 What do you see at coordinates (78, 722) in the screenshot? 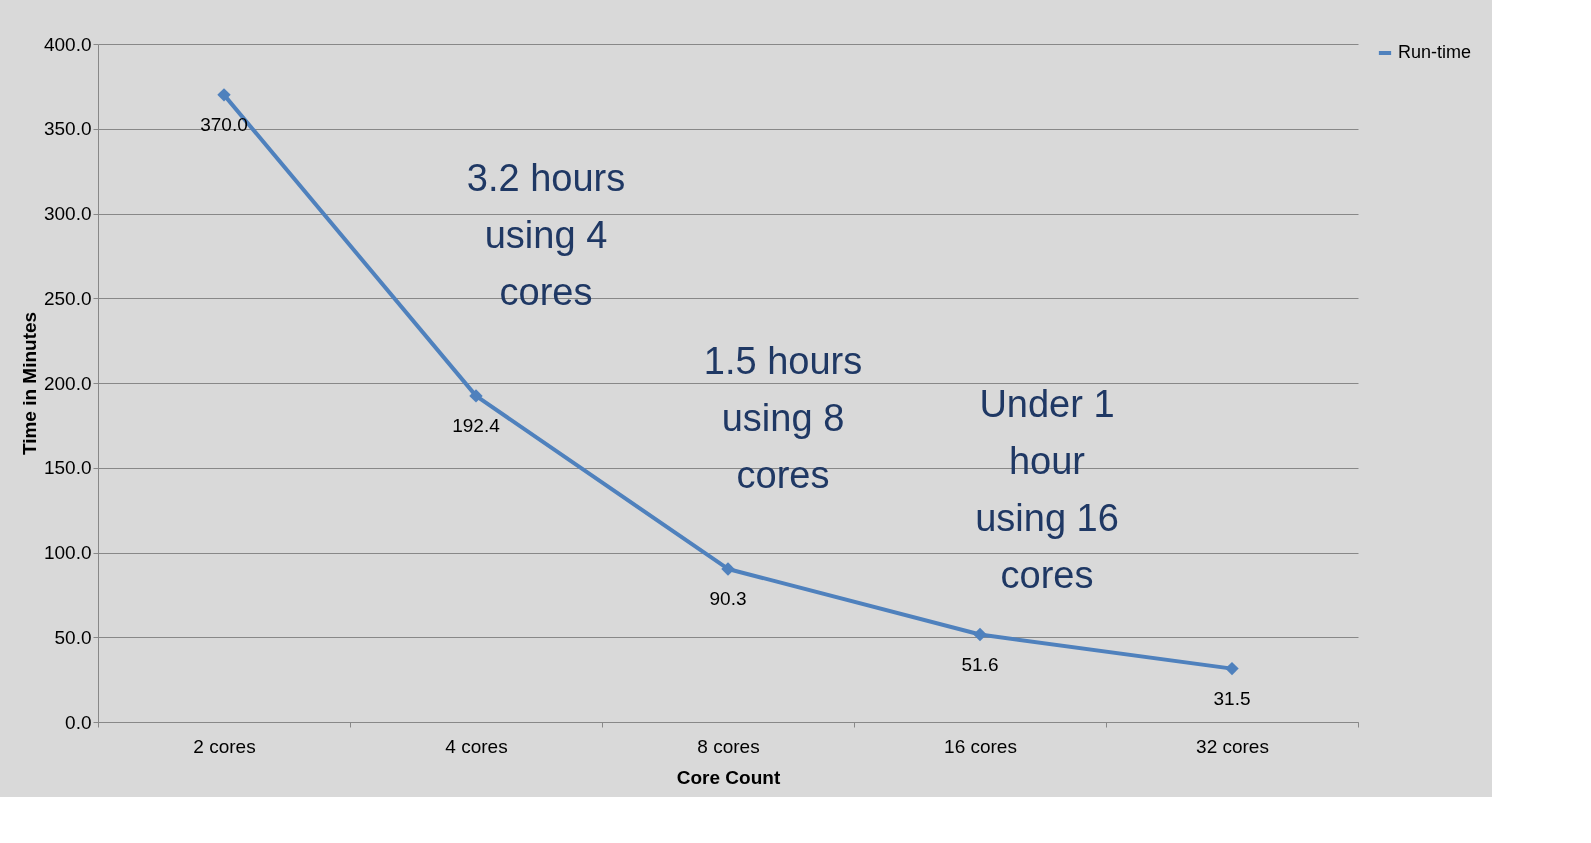
I see `y-tick-label: 0.0` at bounding box center [78, 722].